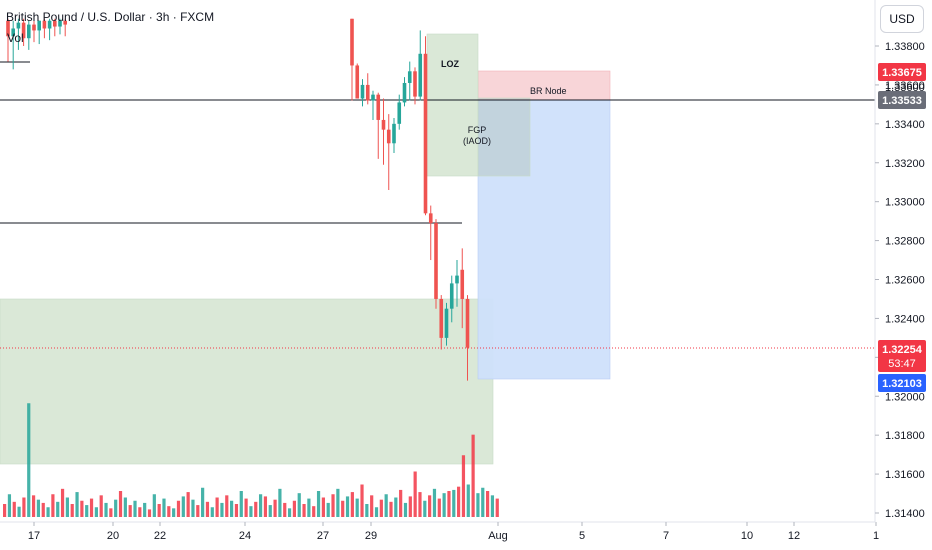 The width and height of the screenshot is (932, 550). Describe the element at coordinates (666, 536) in the screenshot. I see `time-tick-label: 7` at that location.